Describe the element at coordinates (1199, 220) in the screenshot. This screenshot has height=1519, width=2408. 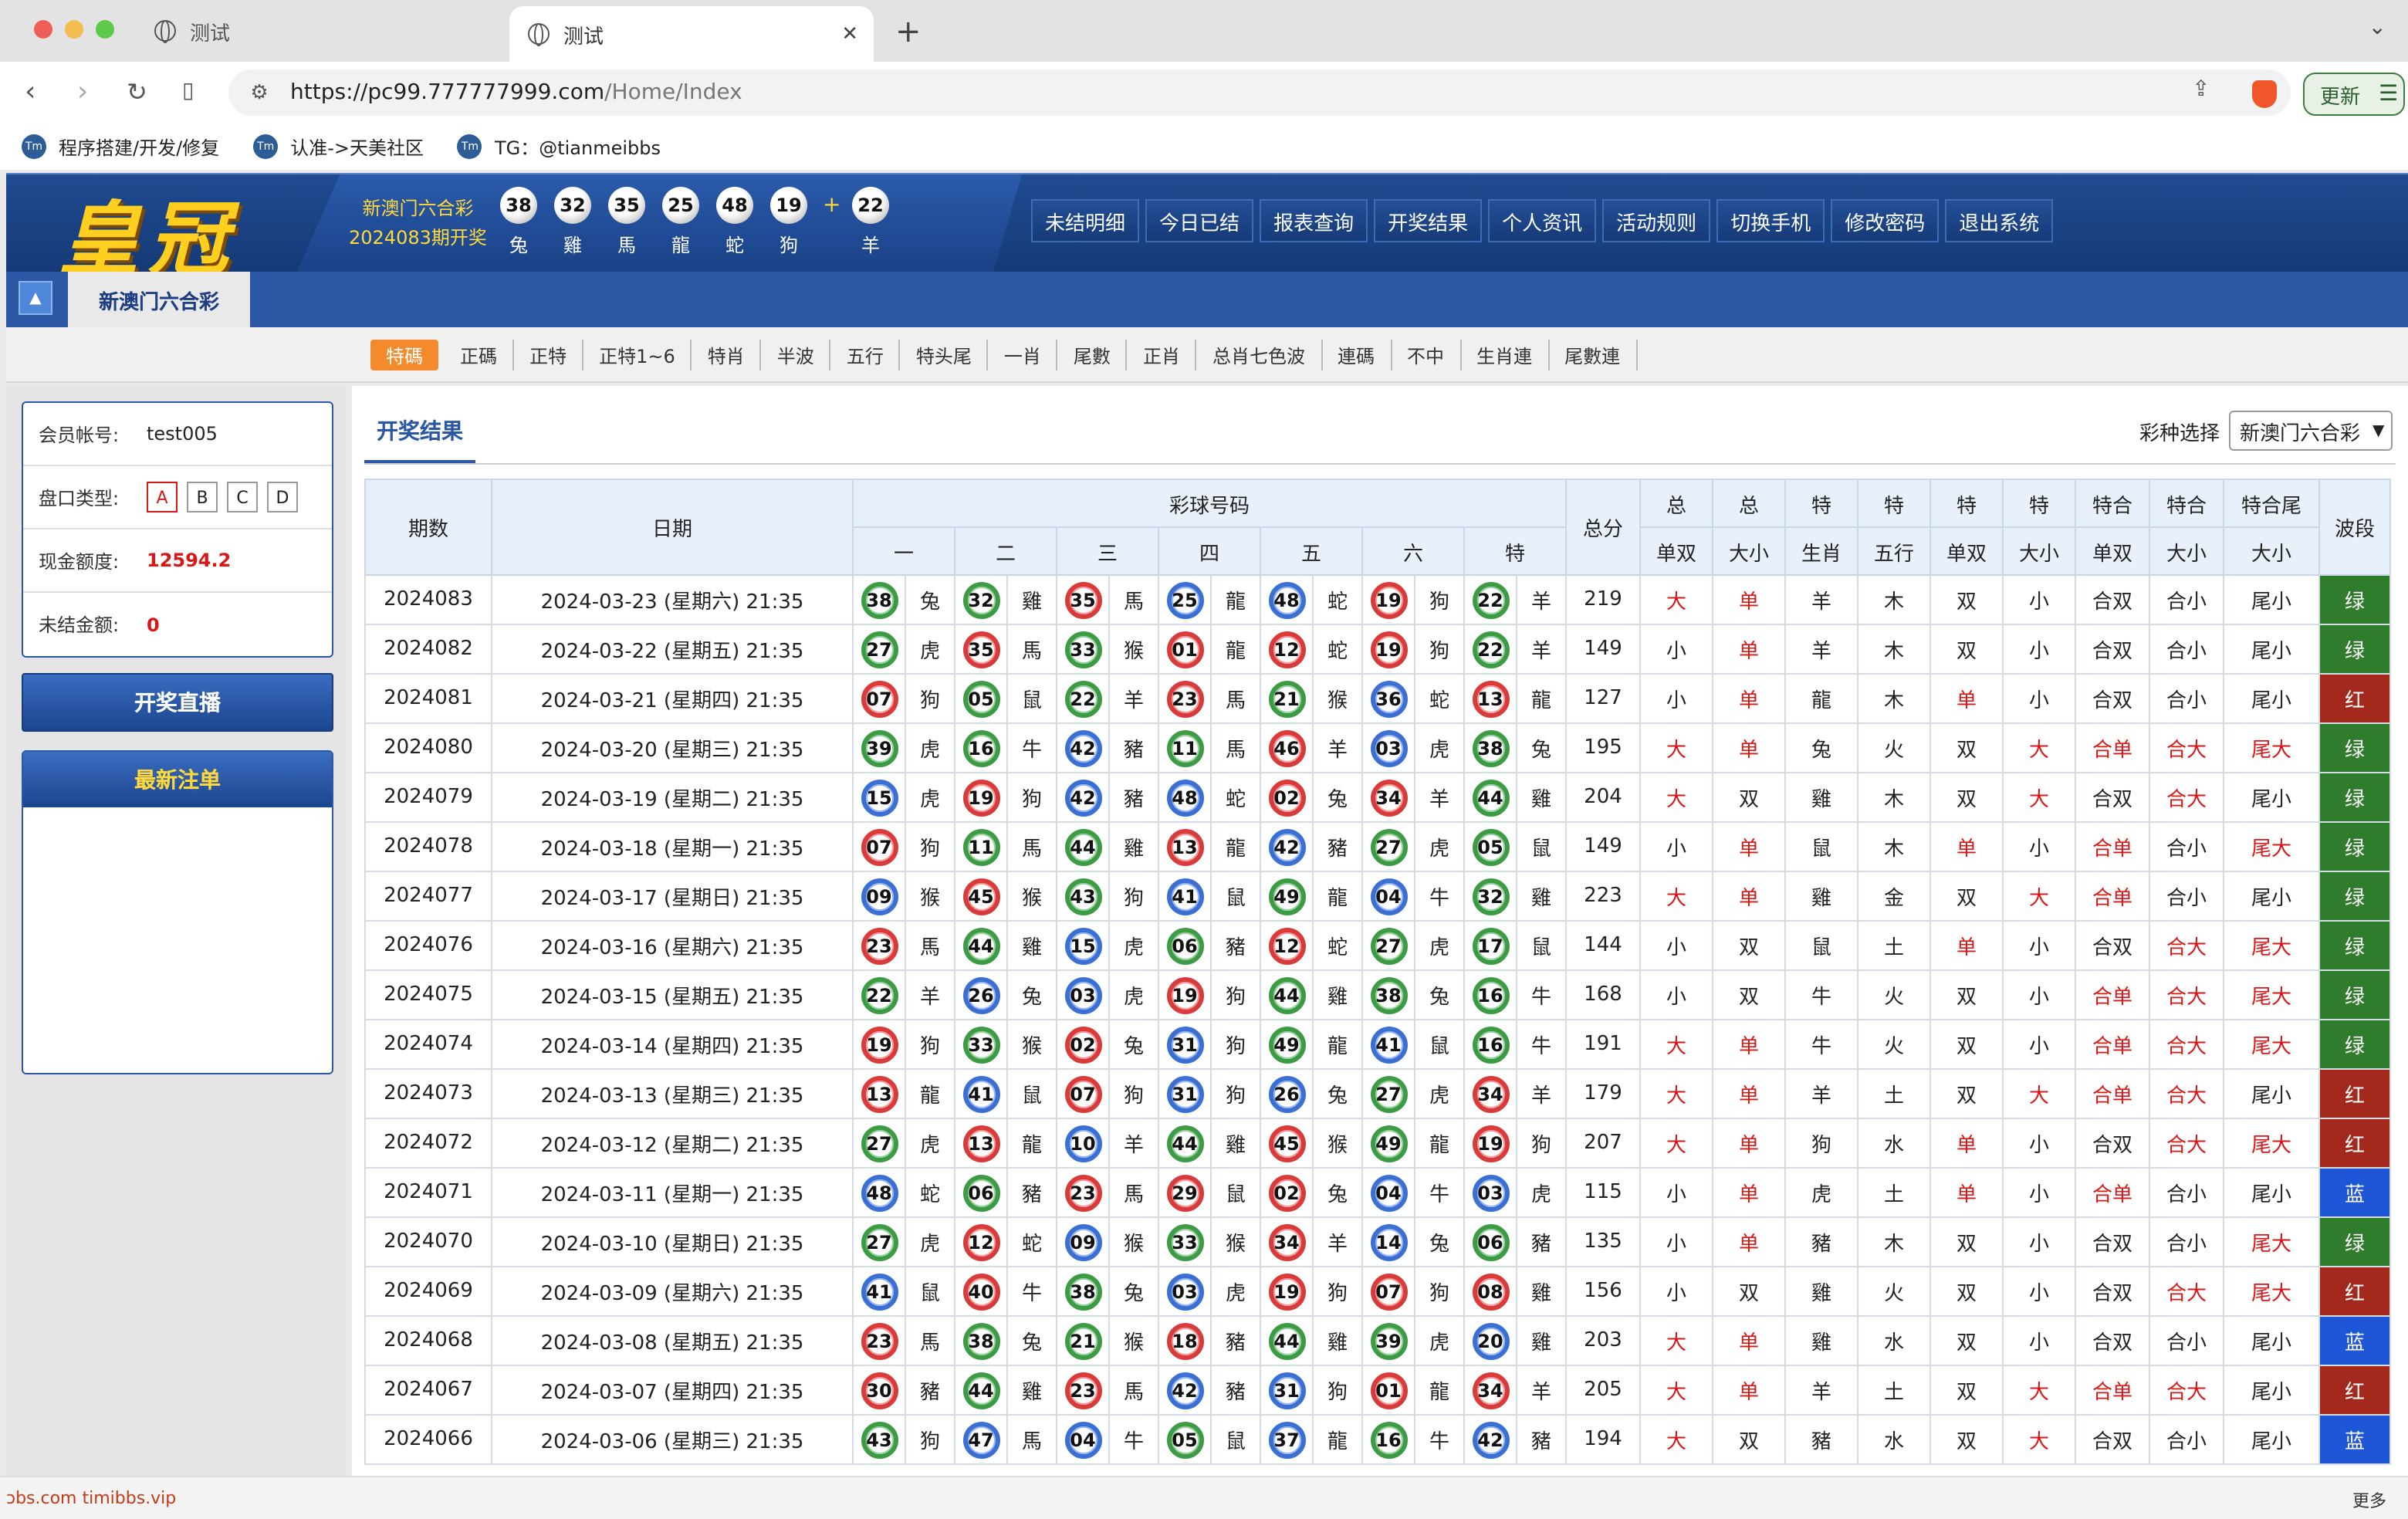
I see `nav-item: 今日已结` at that location.